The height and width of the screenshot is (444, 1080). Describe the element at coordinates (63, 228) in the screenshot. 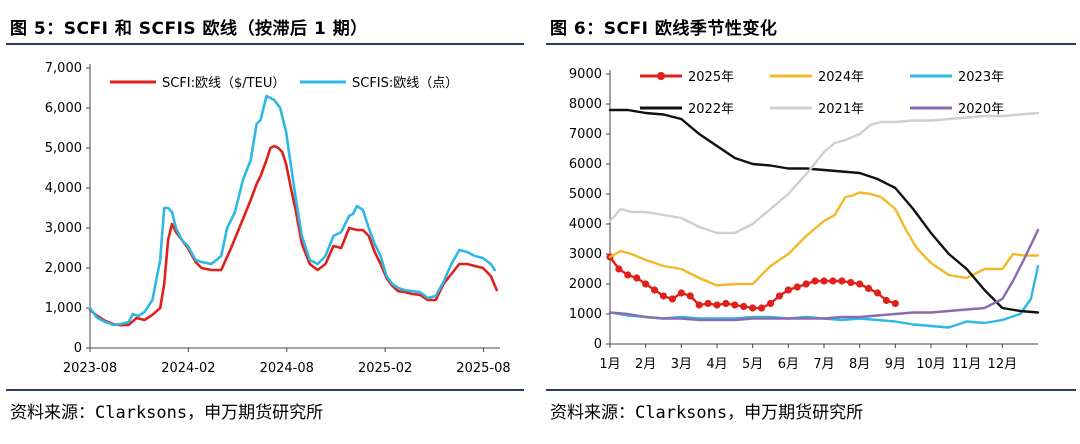

I see `y-tick-label: 3,000` at that location.